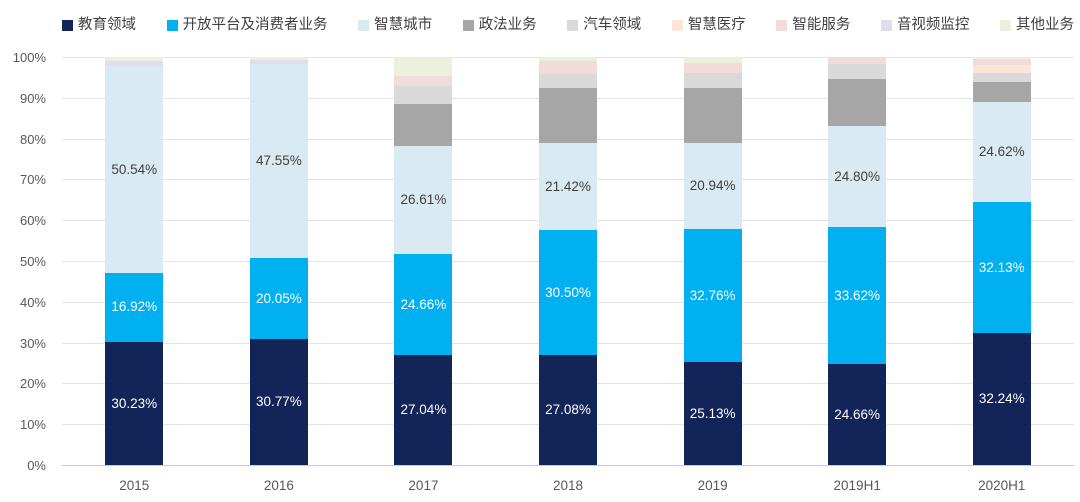 Image resolution: width=1080 pixels, height=502 pixels. I want to click on legend-item: 开放平台及消费者业务, so click(247, 24).